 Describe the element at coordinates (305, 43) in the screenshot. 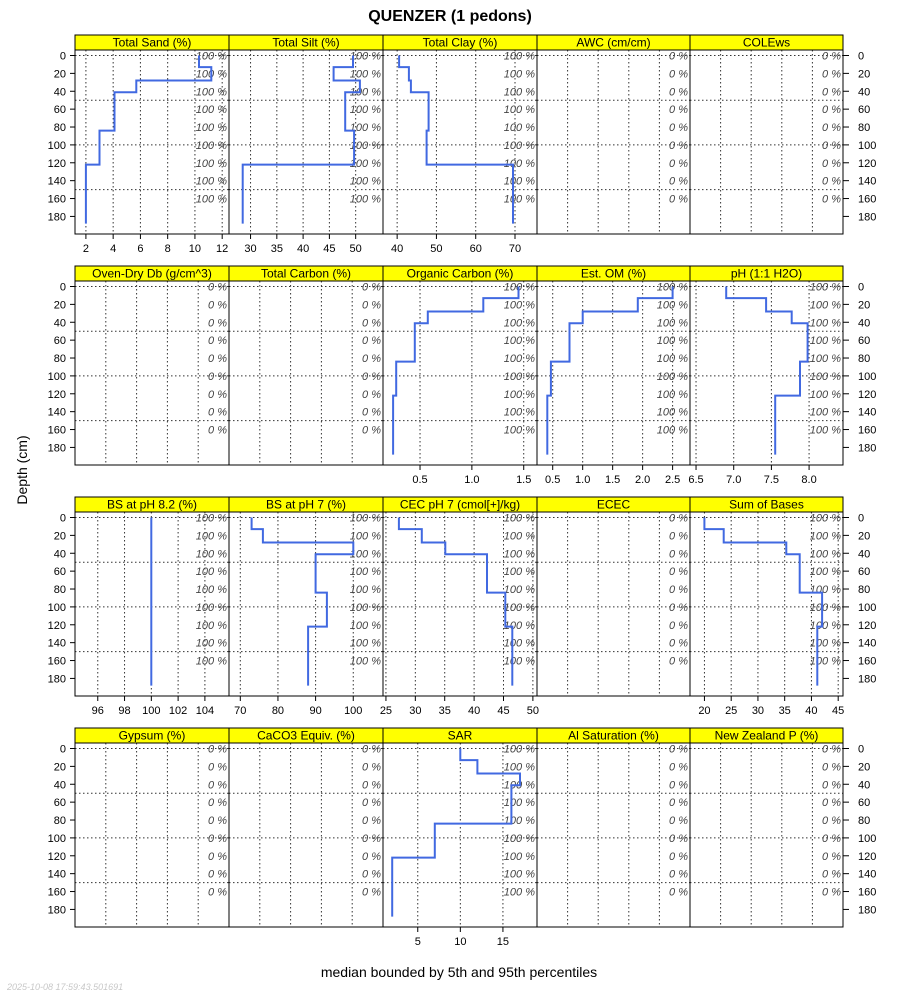

I see `panel-title: Total Silt (%)` at that location.